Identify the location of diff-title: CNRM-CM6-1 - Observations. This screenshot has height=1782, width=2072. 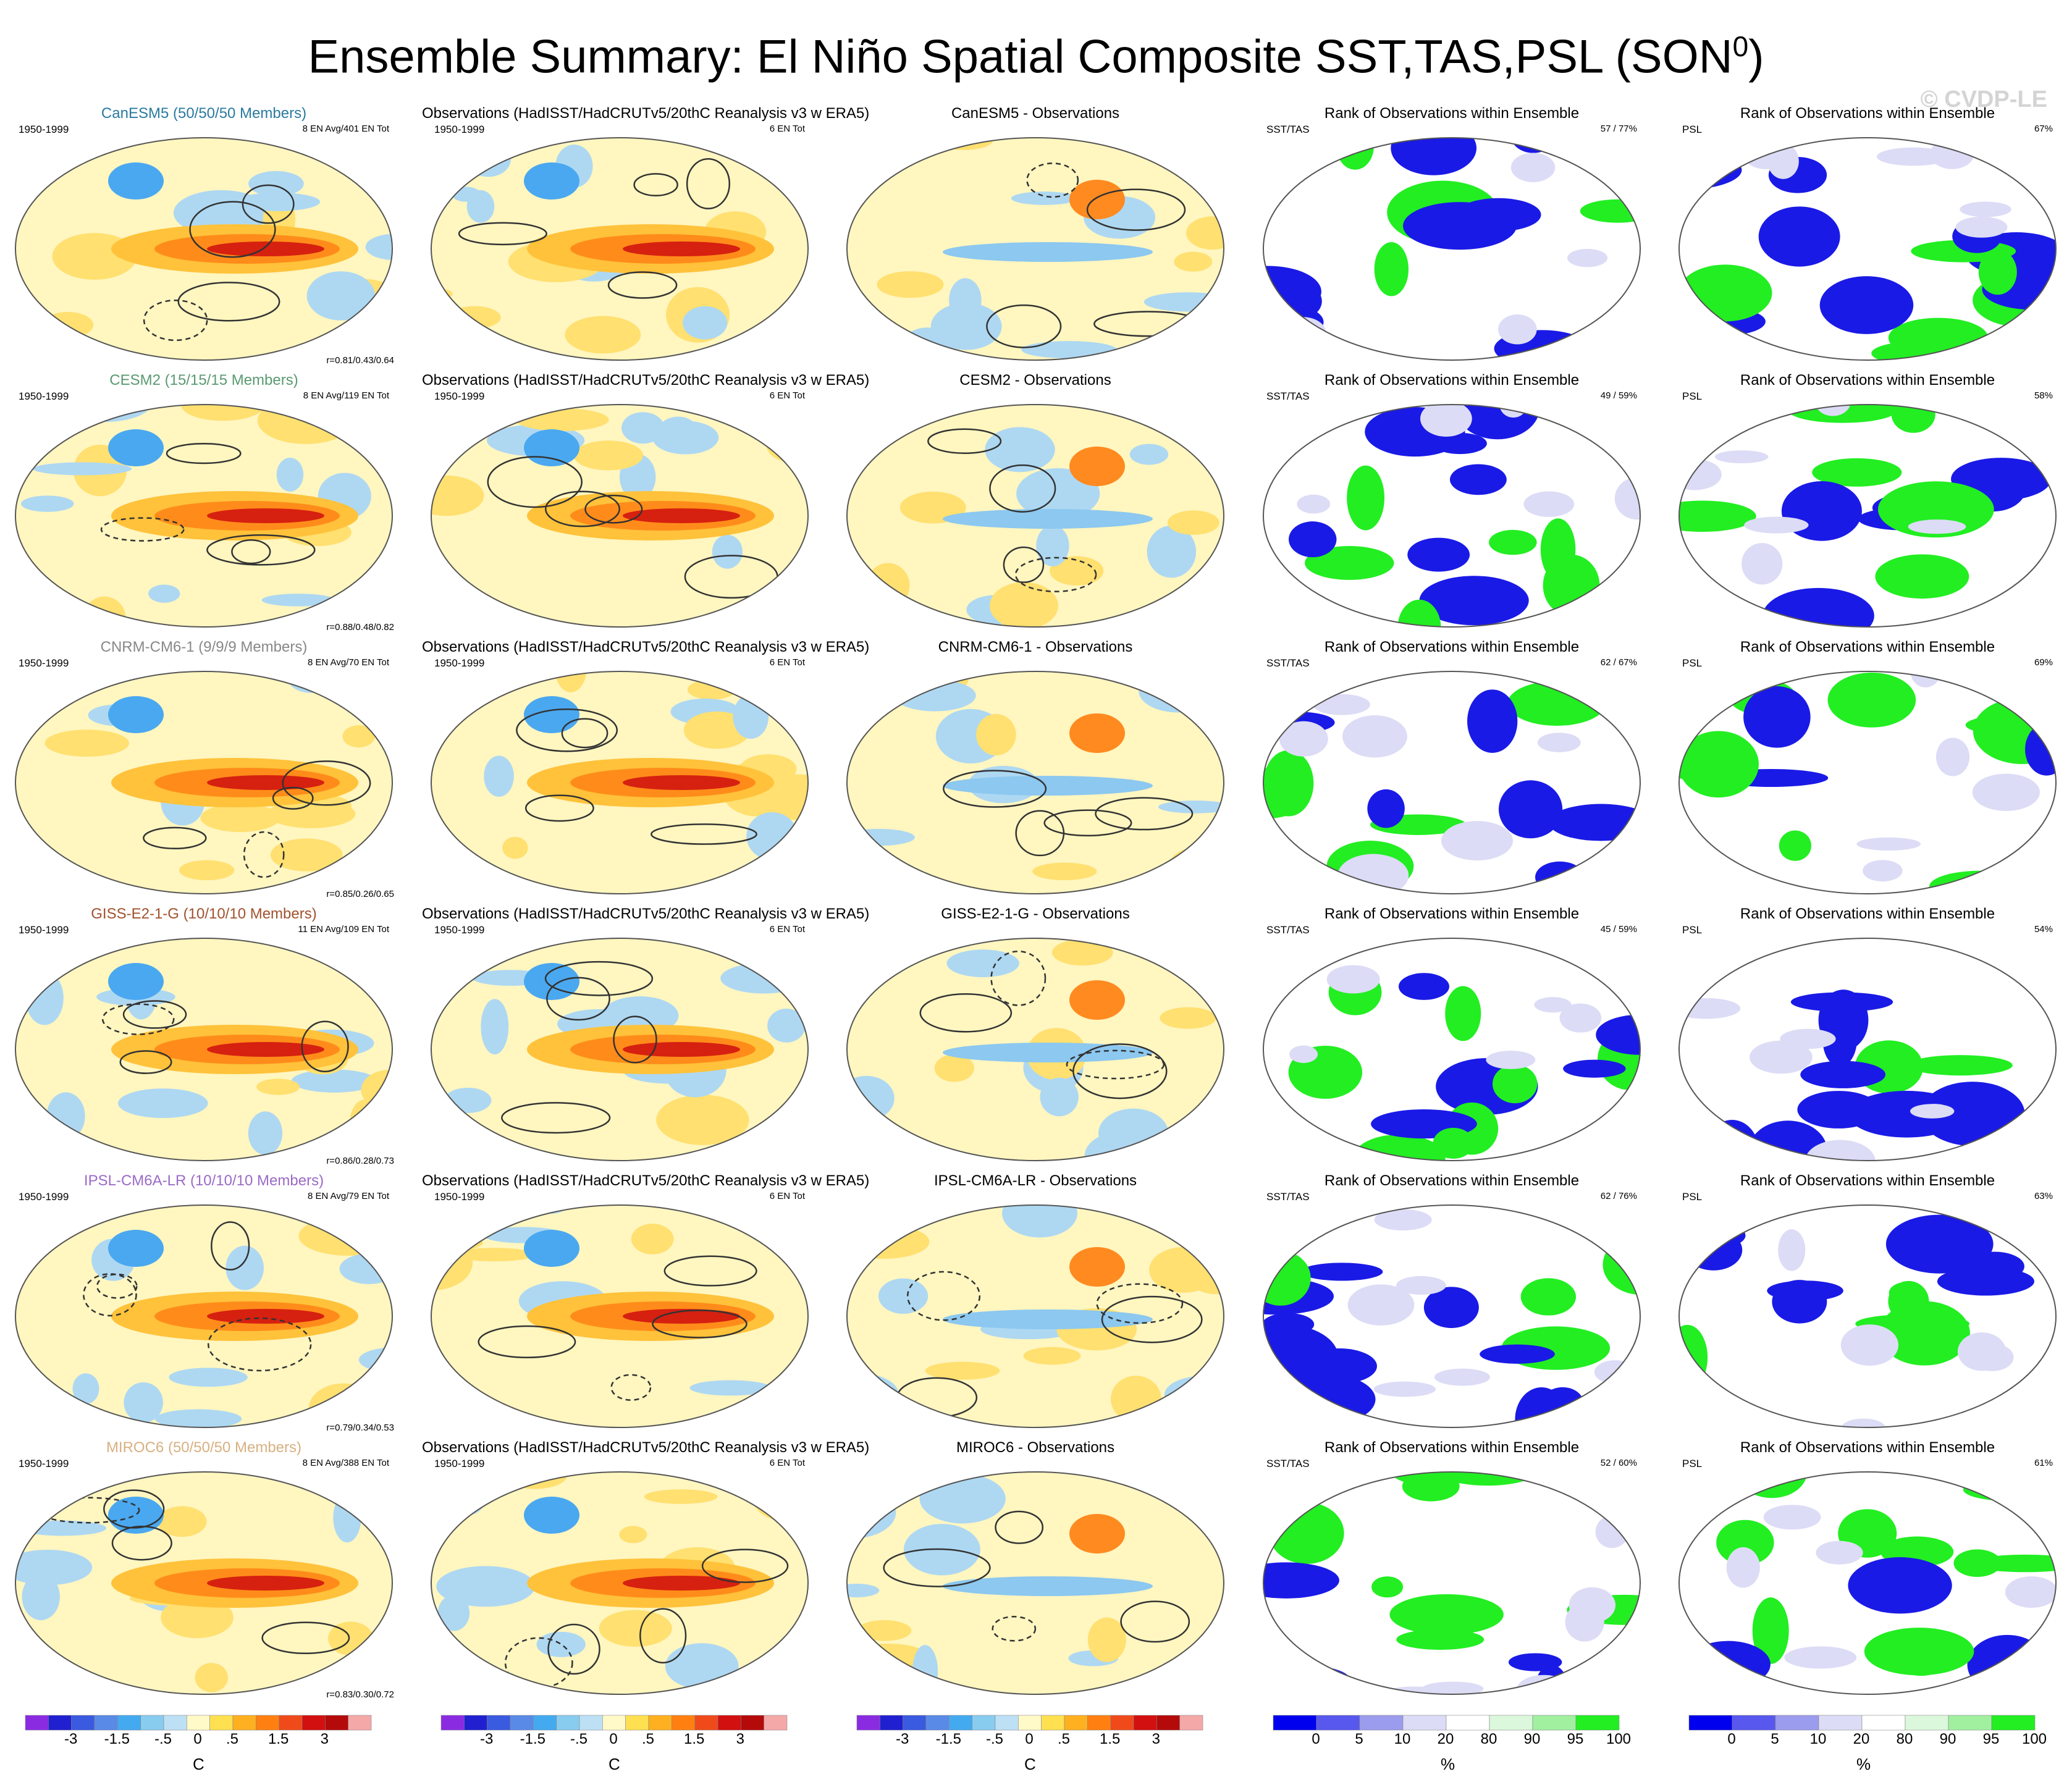
(1035, 647).